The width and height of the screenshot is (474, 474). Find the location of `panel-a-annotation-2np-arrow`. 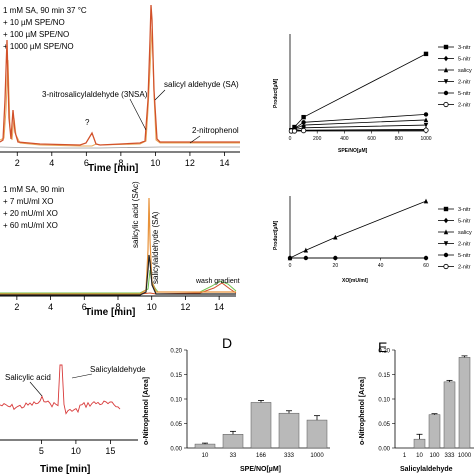

panel-a-annotation-2np-arrow is located at coordinates (195, 139).